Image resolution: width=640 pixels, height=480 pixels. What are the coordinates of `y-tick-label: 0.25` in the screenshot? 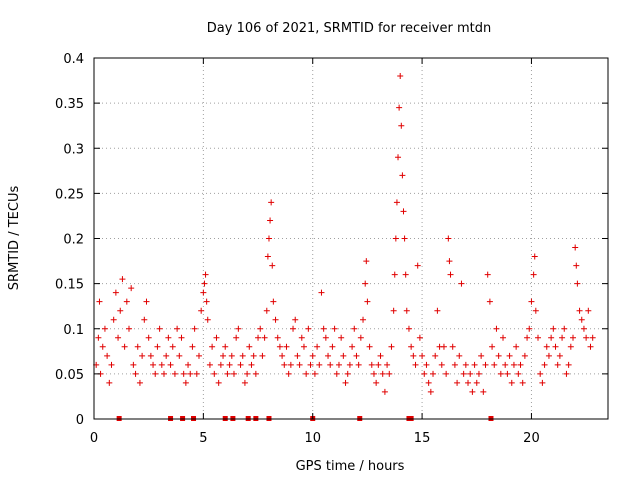 It's located at (69, 194).